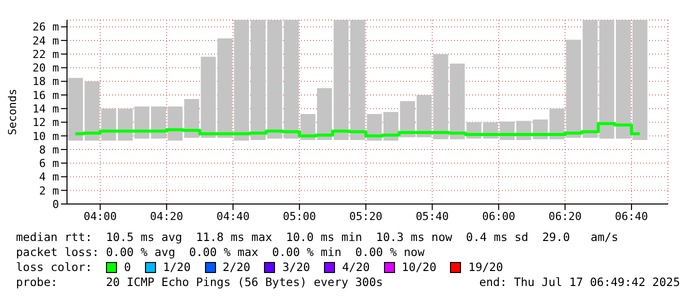 This screenshot has width=697, height=297. I want to click on legend-label: 10/20, so click(419, 267).